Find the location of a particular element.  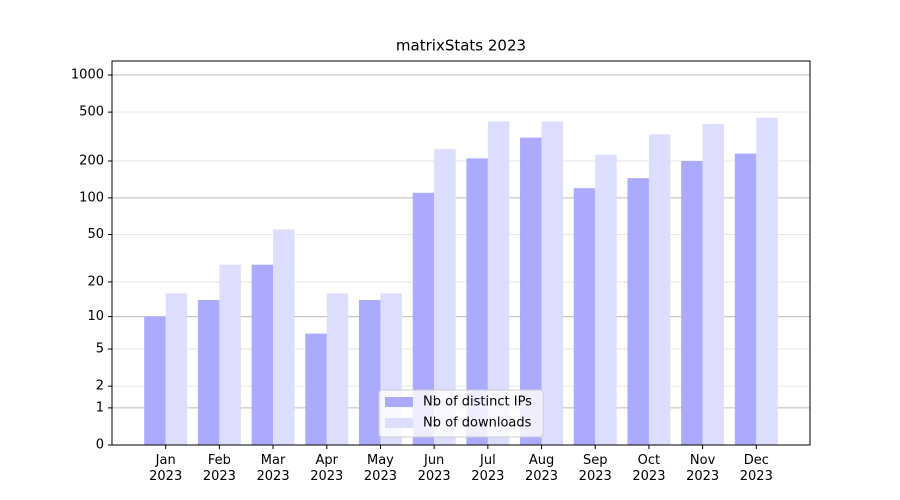

chart-title: matrixStats 2023 is located at coordinates (461, 46).